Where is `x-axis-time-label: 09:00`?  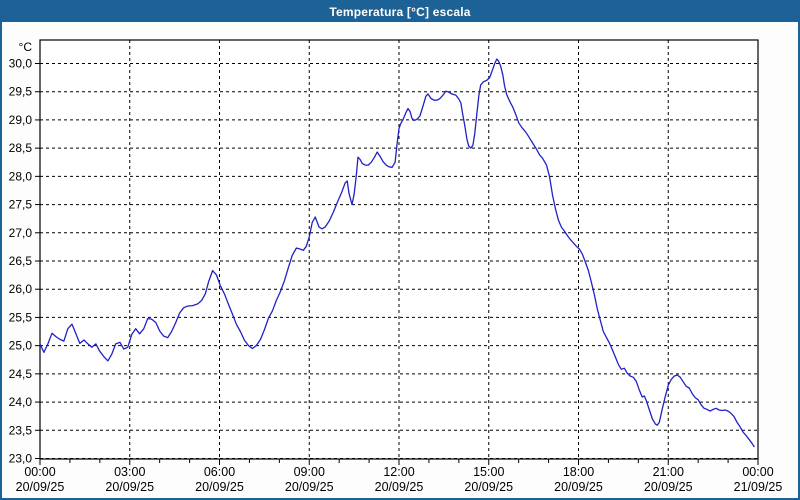
x-axis-time-label: 09:00 is located at coordinates (309, 472).